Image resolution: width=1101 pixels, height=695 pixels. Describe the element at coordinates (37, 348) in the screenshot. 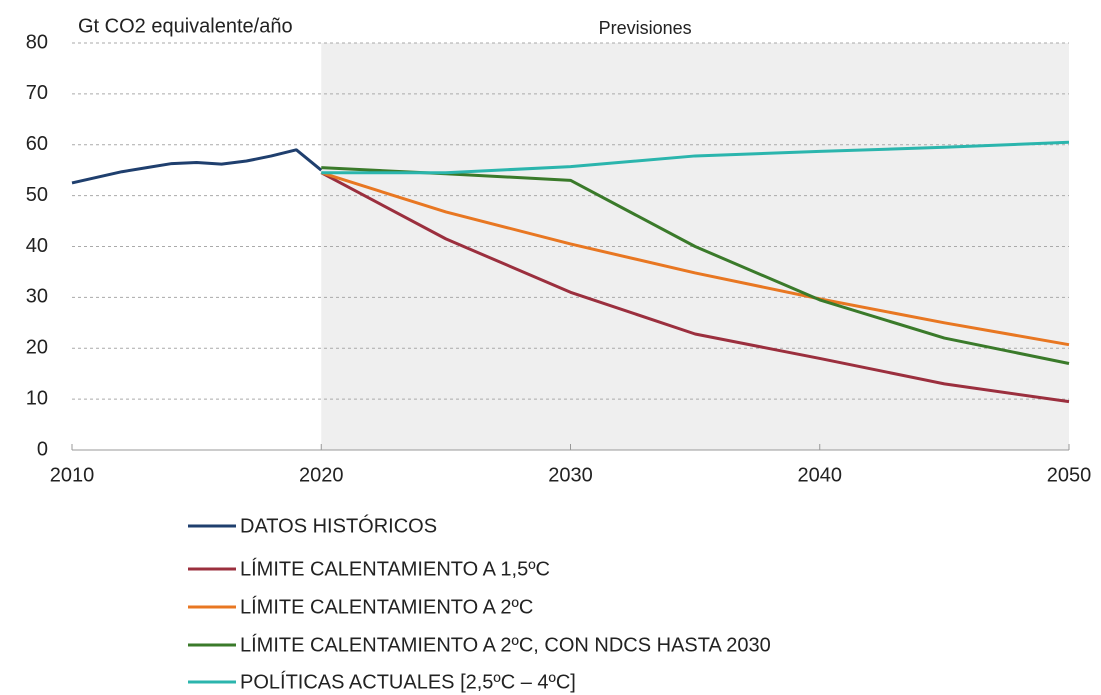

I see `y-tick-label: 20` at that location.